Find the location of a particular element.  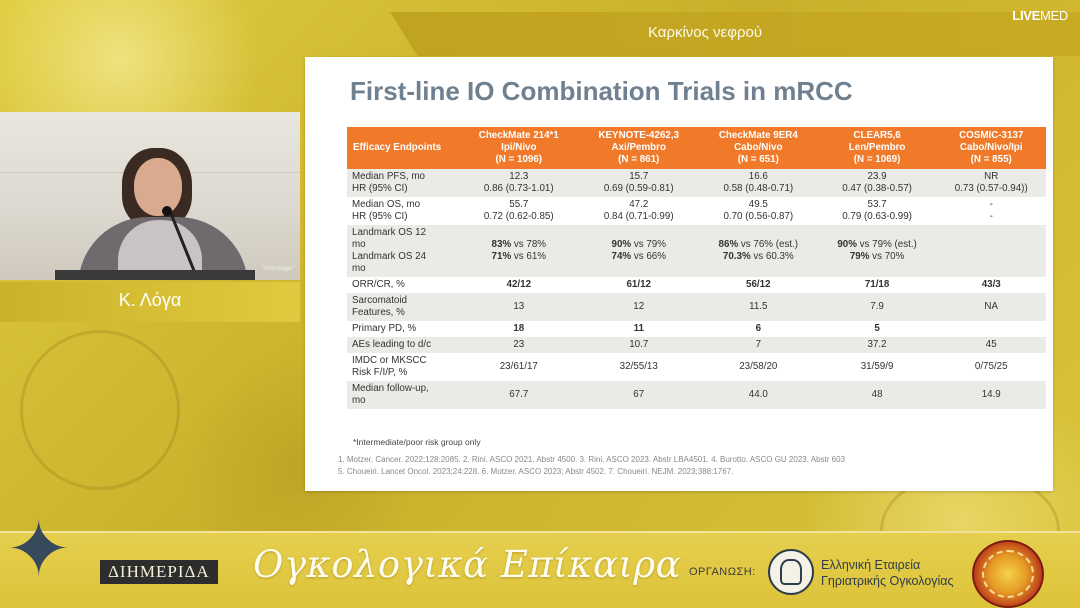

speaker-face is located at coordinates (158, 187).